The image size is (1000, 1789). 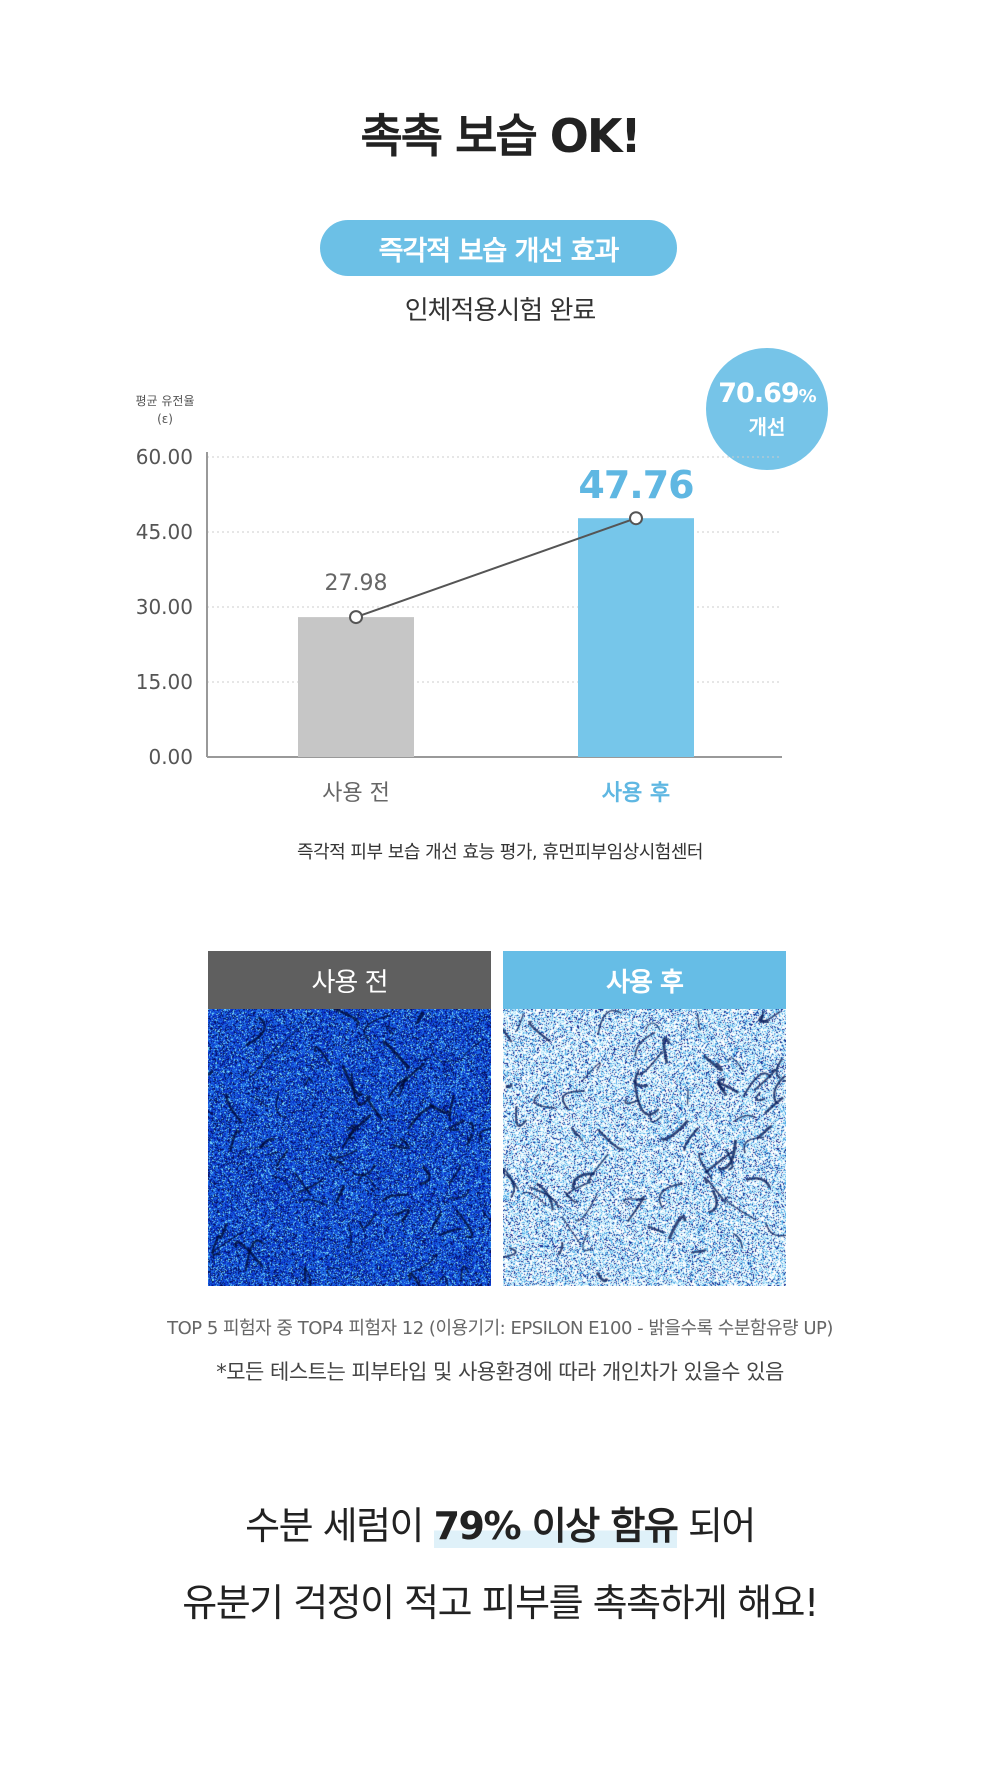 What do you see at coordinates (807, 396) in the screenshot?
I see `badge-unit: %` at bounding box center [807, 396].